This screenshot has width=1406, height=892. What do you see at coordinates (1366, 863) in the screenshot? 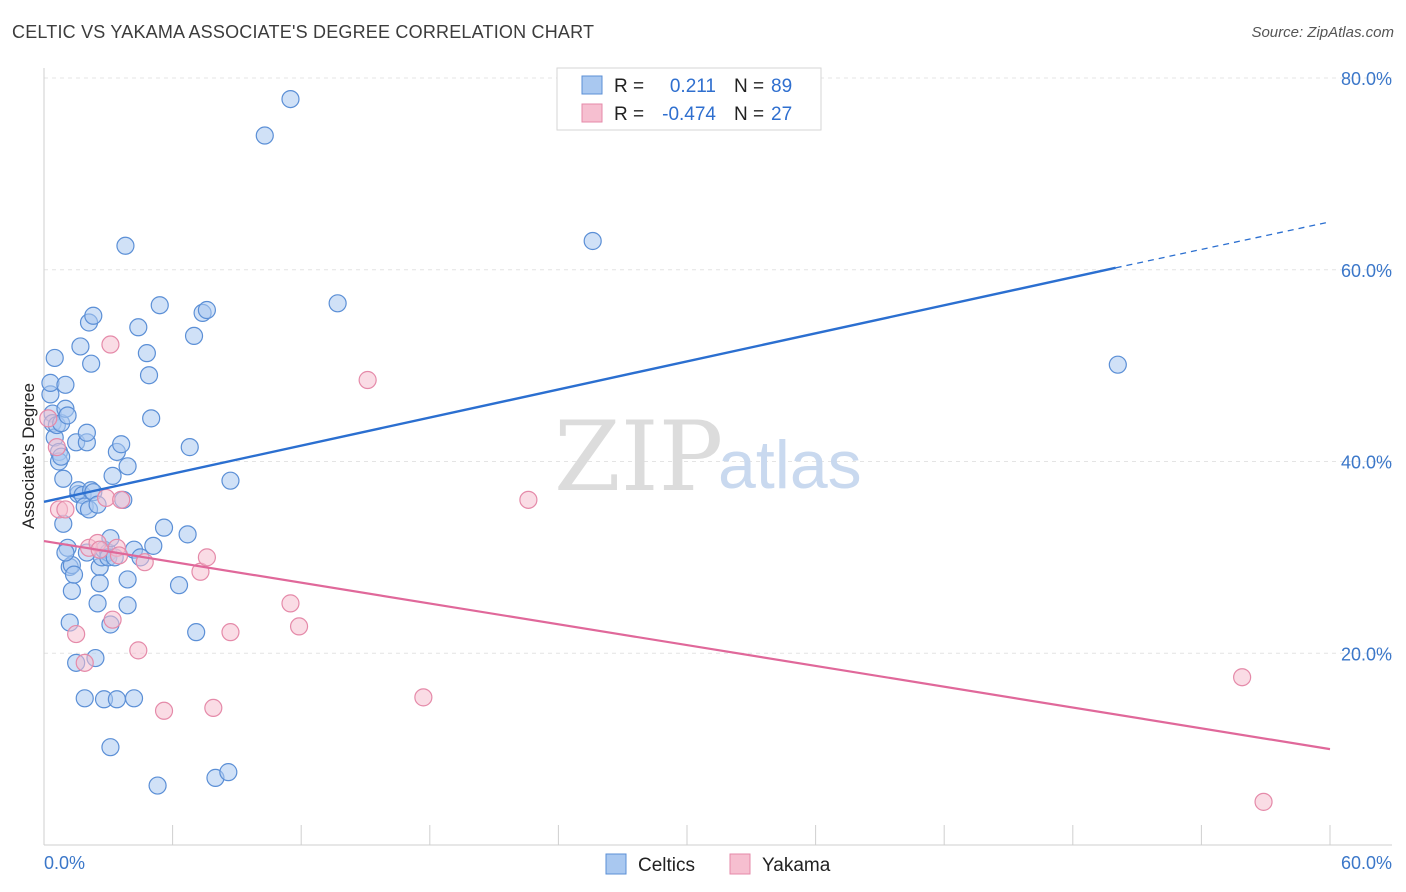
I see `x-tick-label: 60.0%` at bounding box center [1366, 863].